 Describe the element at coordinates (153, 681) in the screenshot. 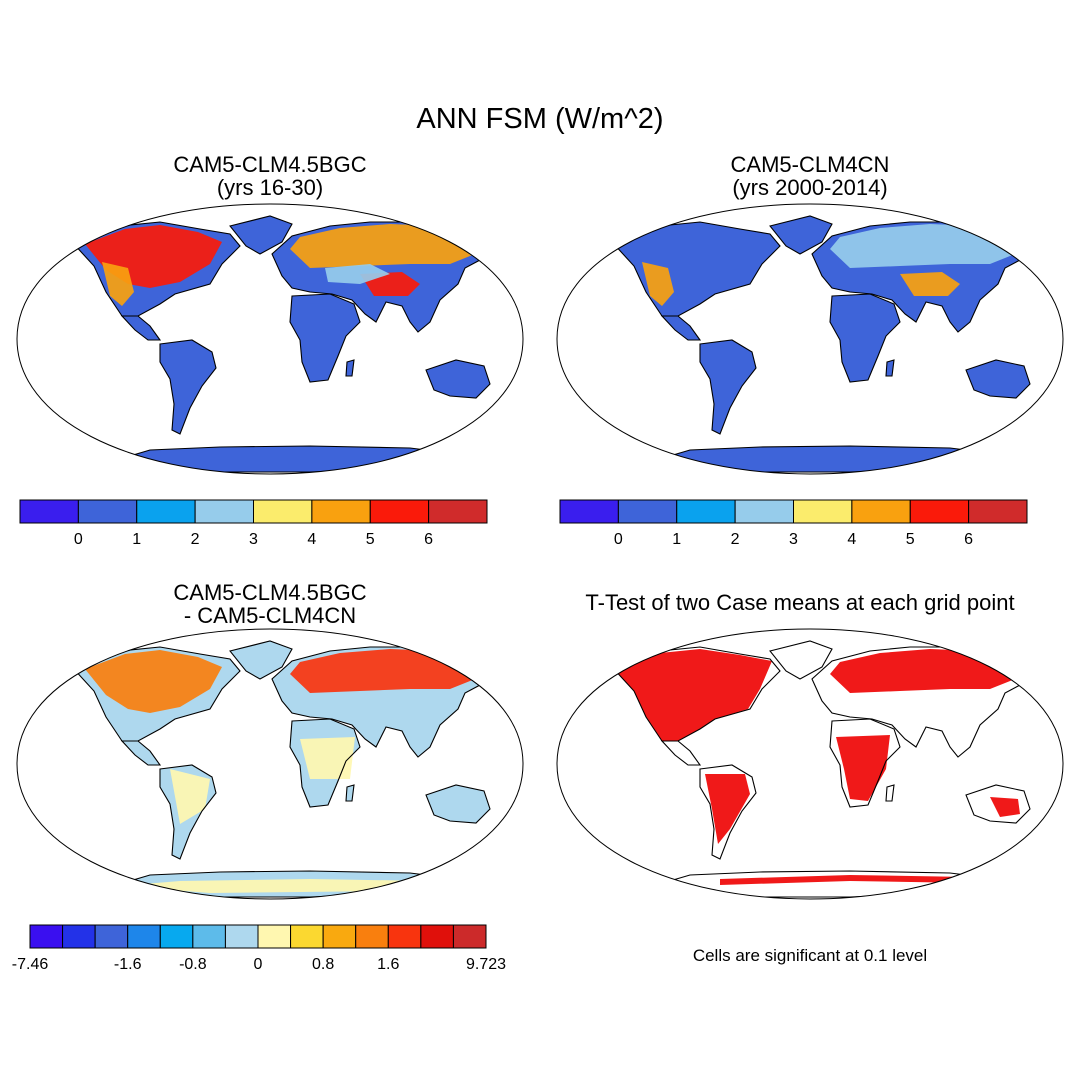

I see `hotspot-northern-north-america` at that location.